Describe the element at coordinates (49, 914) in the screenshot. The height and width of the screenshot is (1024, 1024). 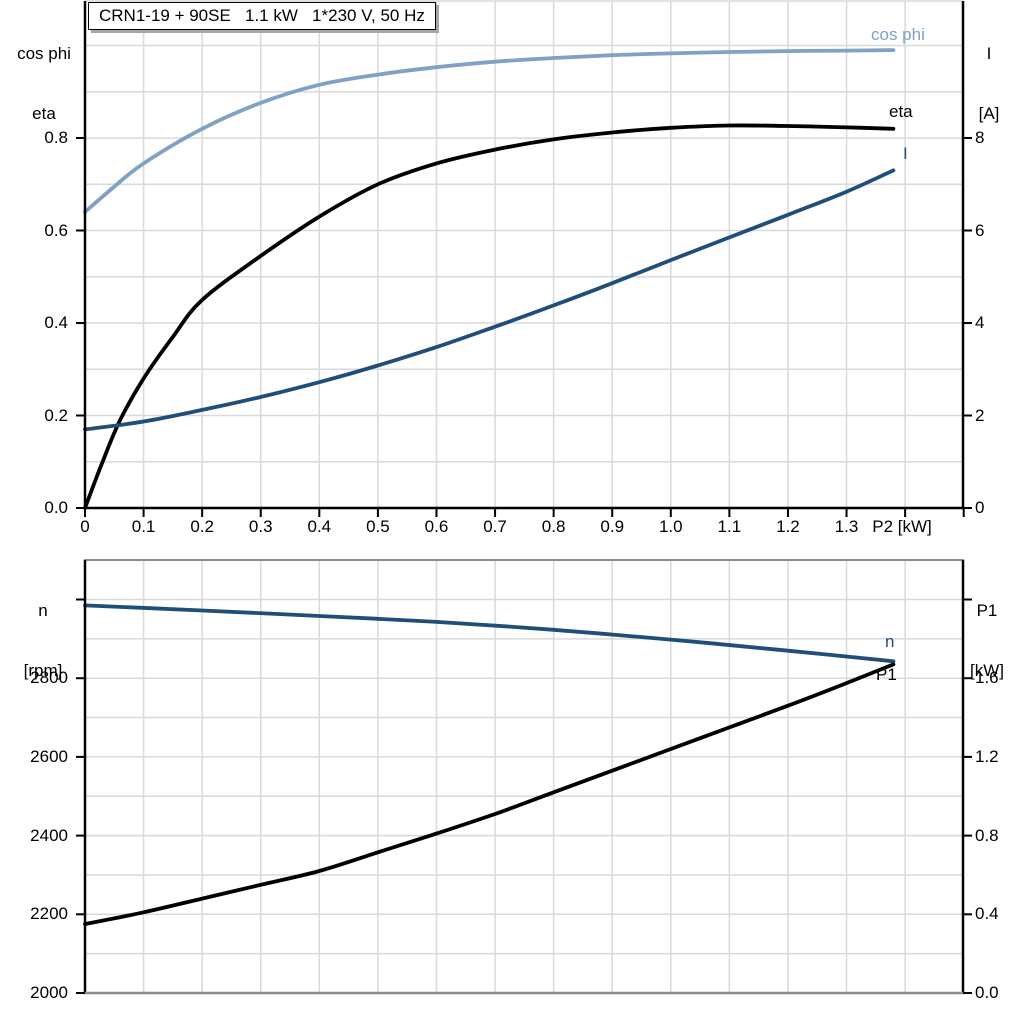
I see `left-axis-tick-label: 2200` at that location.